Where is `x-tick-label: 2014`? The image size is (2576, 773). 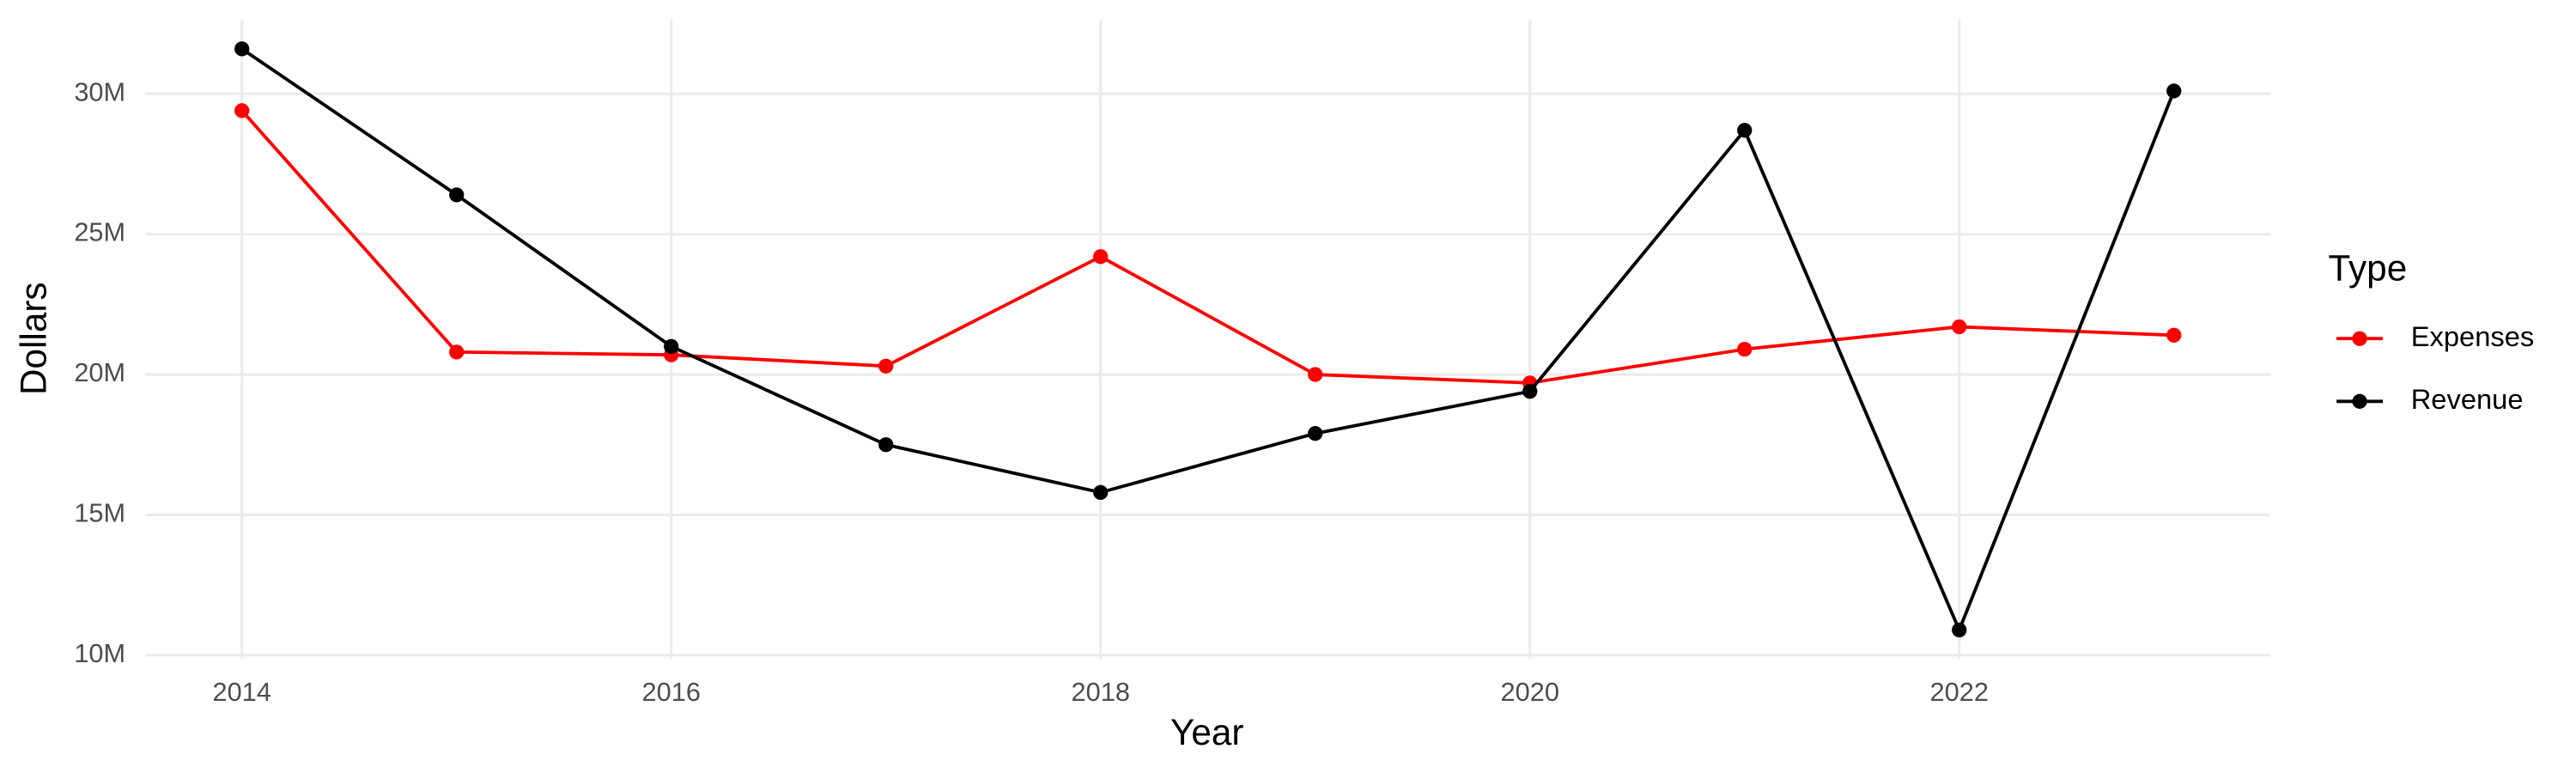
x-tick-label: 2014 is located at coordinates (242, 692).